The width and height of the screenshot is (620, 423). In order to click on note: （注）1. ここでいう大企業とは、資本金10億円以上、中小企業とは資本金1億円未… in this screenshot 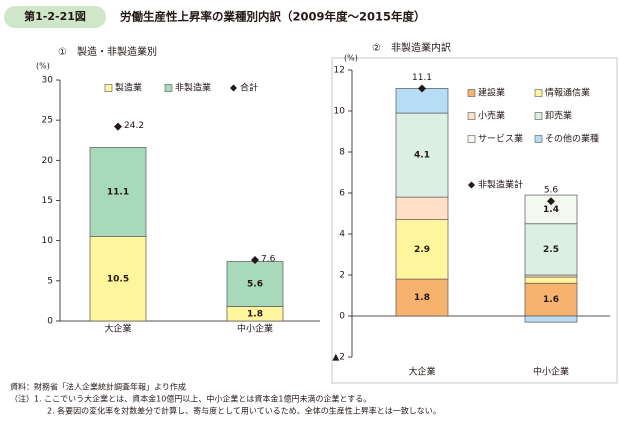, I will do `click(190, 399)`.